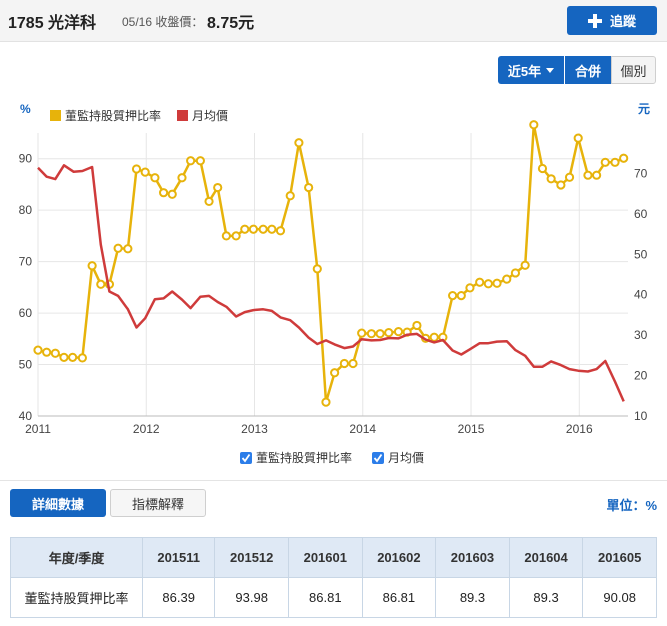 The height and width of the screenshot is (626, 667). I want to click on table-cell: 93.98, so click(251, 597).